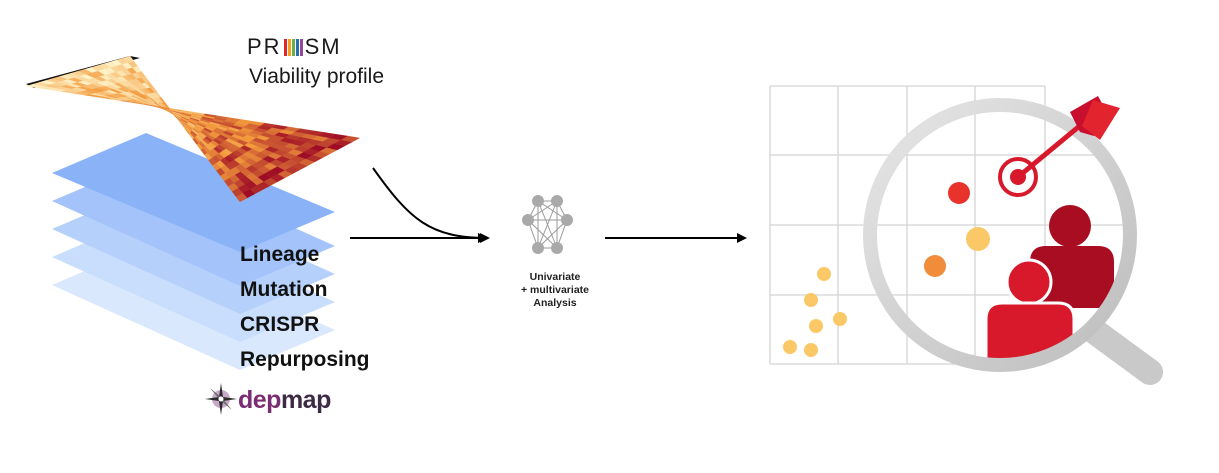 The width and height of the screenshot is (1219, 473). I want to click on hit-dot-red, so click(959, 193).